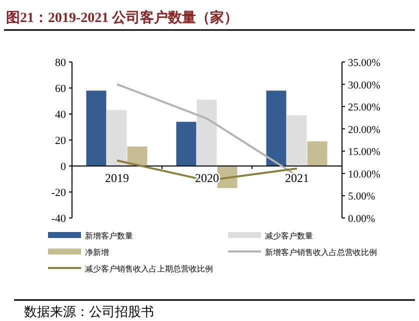  I want to click on y2-tick-label: 0.00%, so click(362, 219).